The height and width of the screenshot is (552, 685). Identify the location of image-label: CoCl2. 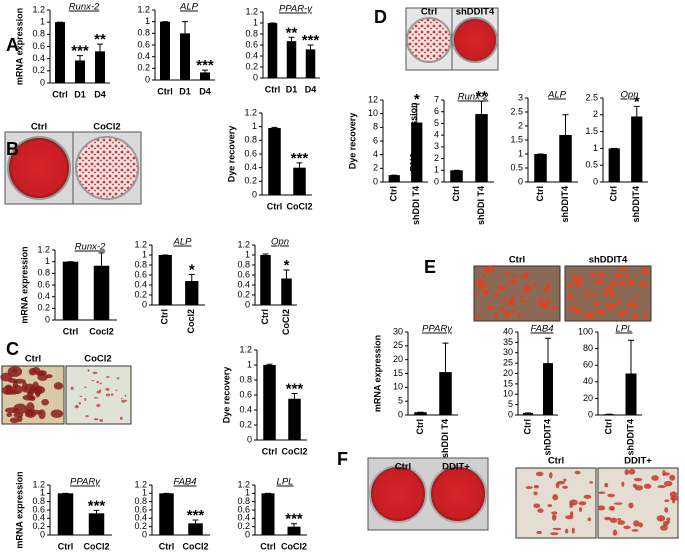
(97, 359).